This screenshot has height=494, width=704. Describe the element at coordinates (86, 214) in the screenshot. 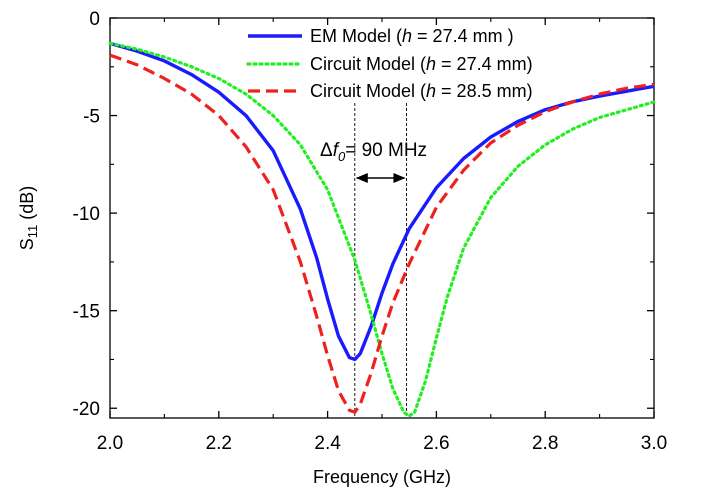

I see `y-tick-label: -10` at that location.